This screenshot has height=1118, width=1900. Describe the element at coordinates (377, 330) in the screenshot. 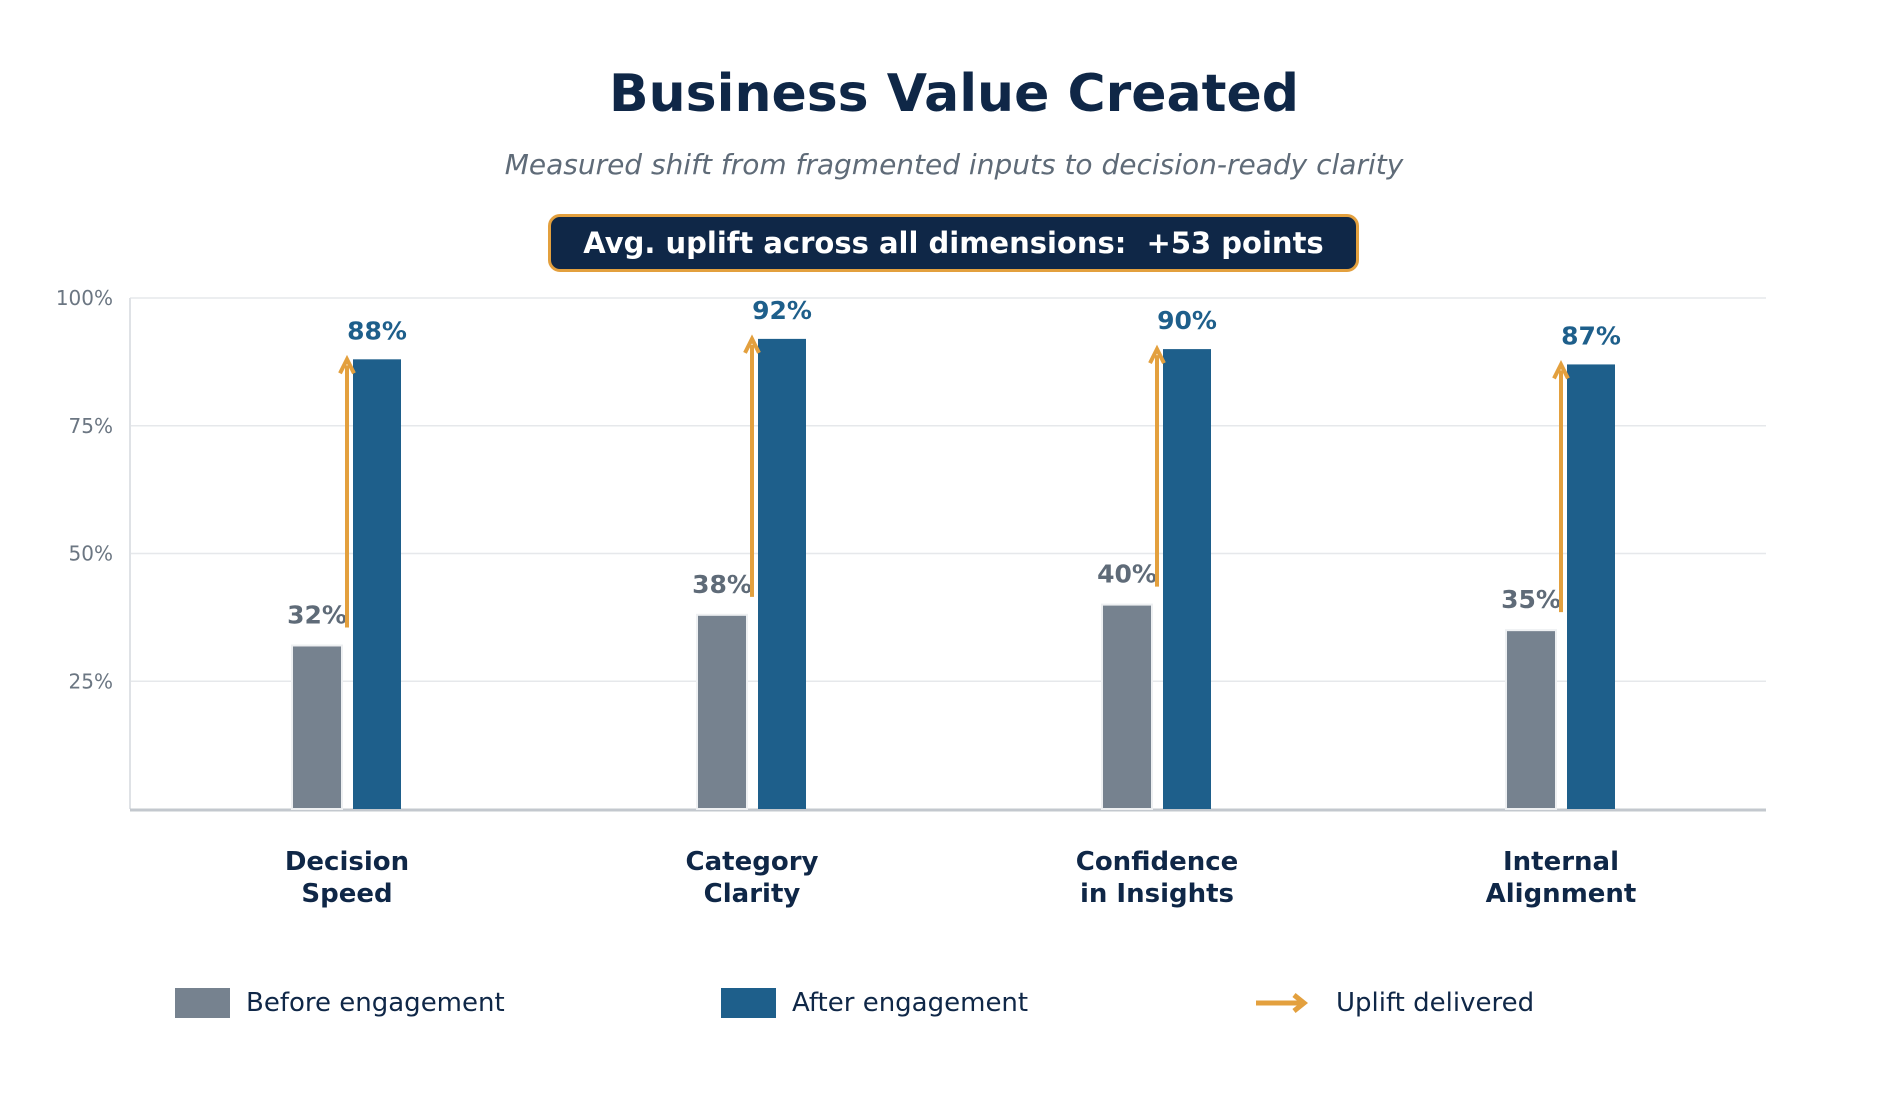

I see `data-label-after: 88%` at that location.